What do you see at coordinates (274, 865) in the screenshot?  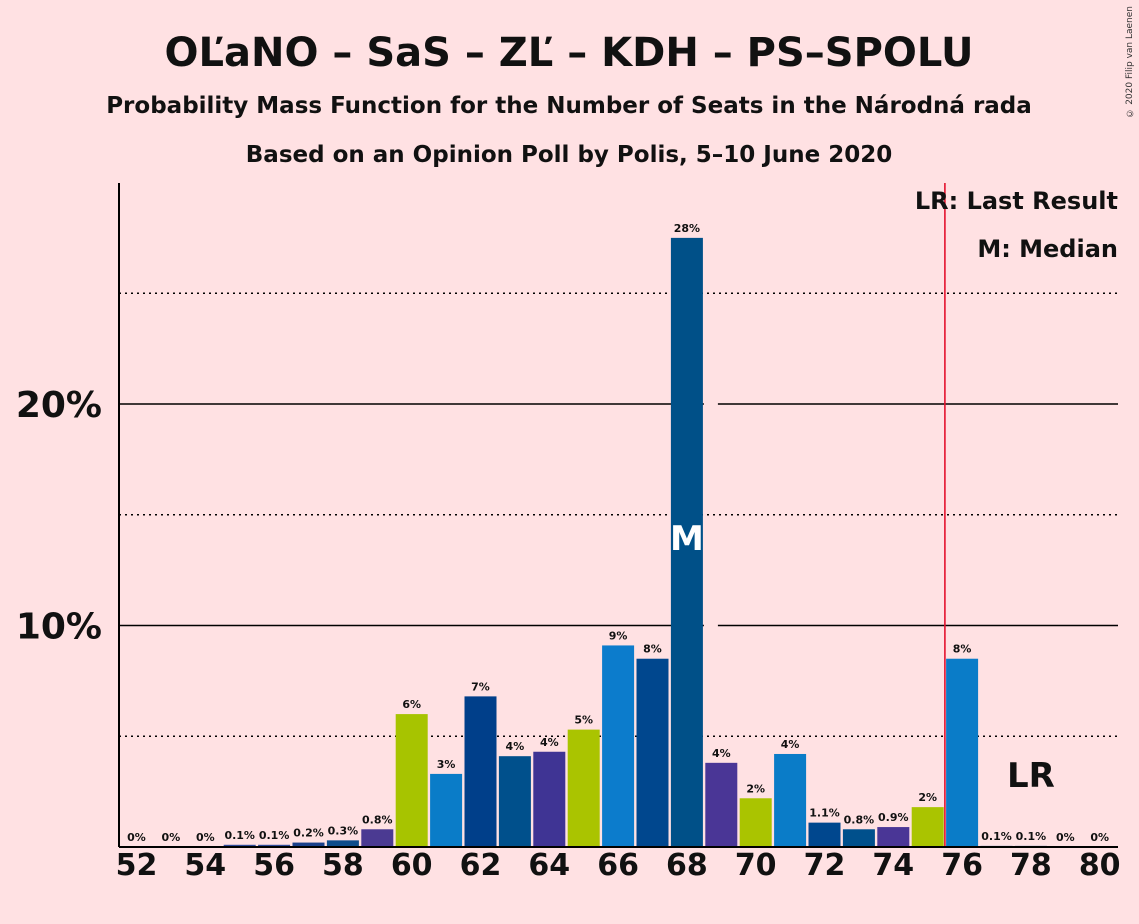 I see `x-tick-label-56: 56` at bounding box center [274, 865].